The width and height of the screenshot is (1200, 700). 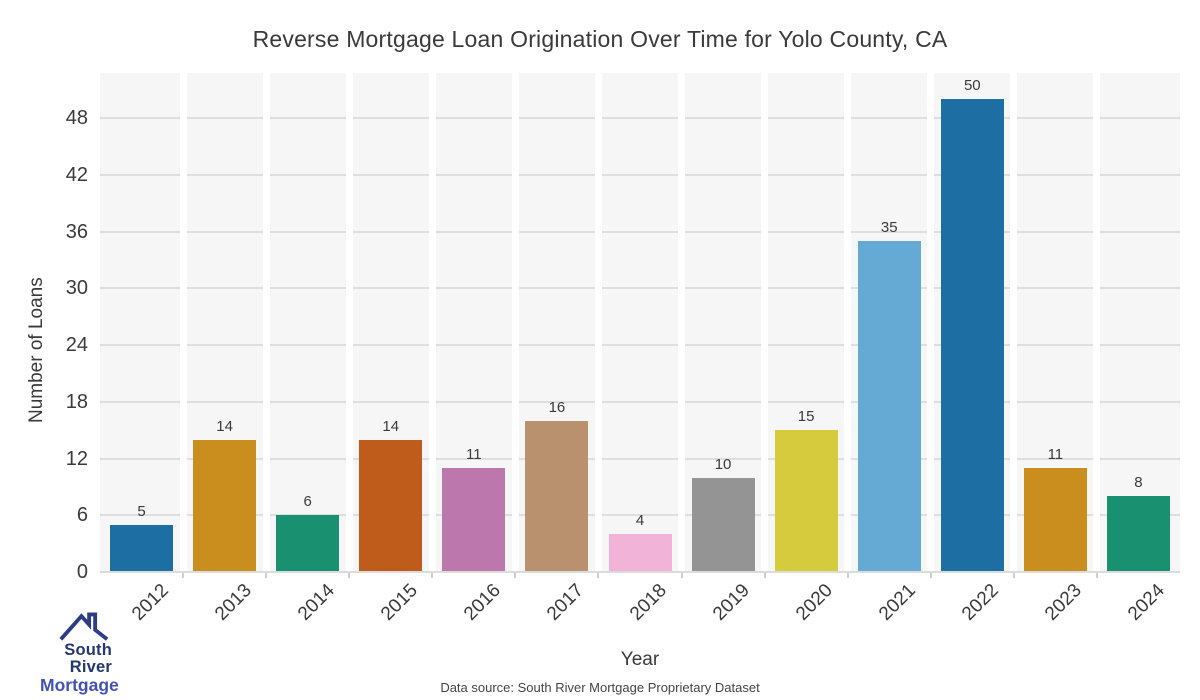 What do you see at coordinates (76, 345) in the screenshot?
I see `y-tick-label: 24` at bounding box center [76, 345].